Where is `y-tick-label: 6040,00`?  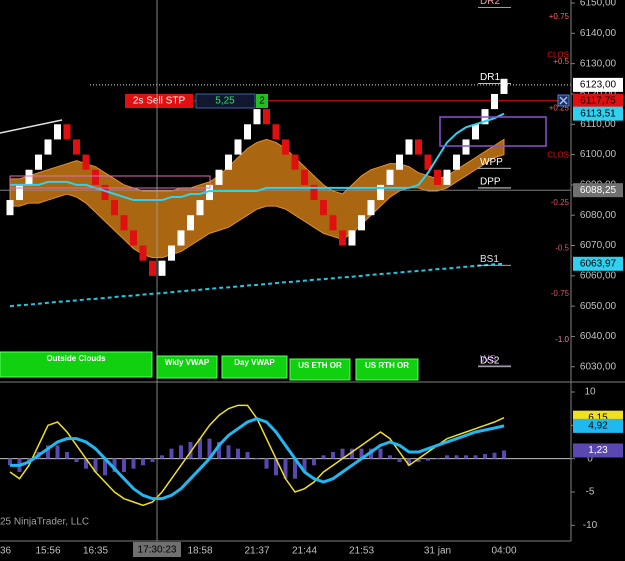
y-tick-label: 6040,00 is located at coordinates (598, 336).